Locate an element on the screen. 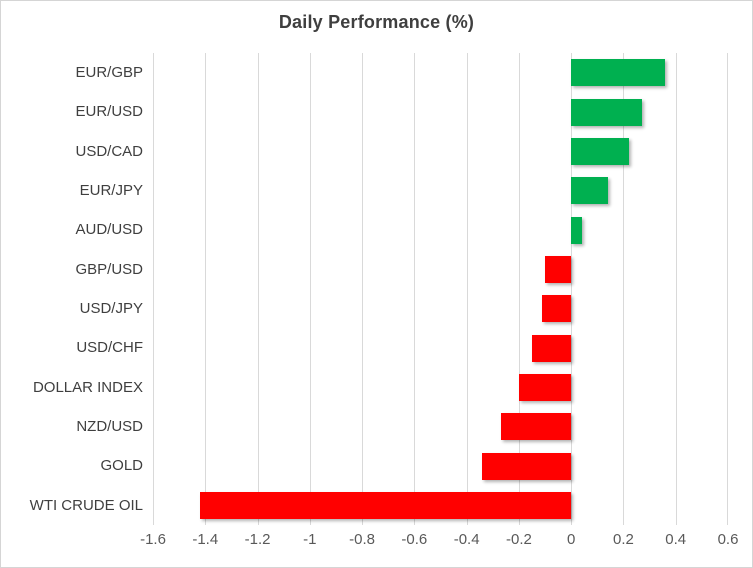 This screenshot has height=568, width=753. x-tick-label: -1 is located at coordinates (310, 539).